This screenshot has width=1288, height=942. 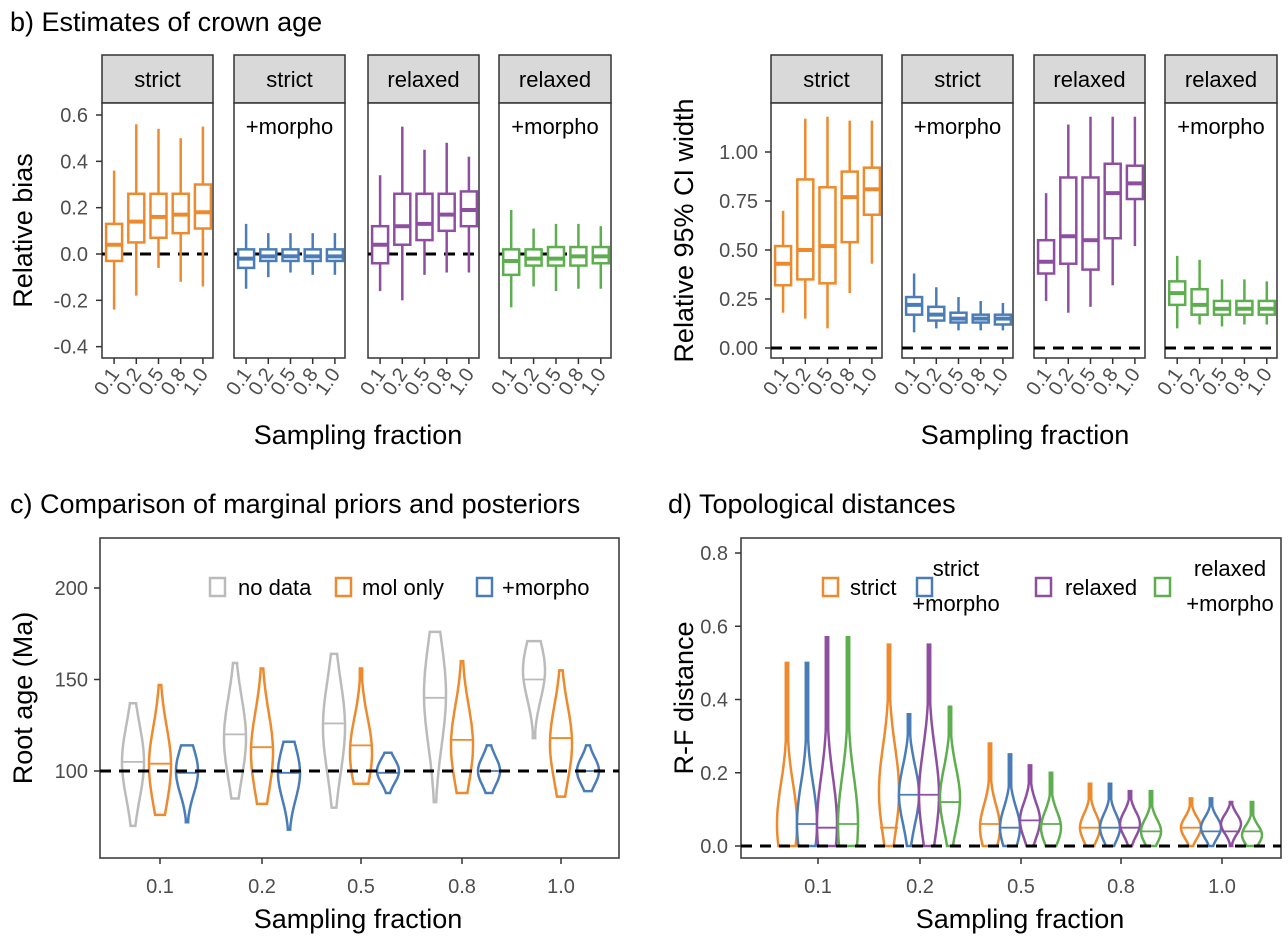 I want to click on y-tick-label: -0.4, so click(x=71, y=348).